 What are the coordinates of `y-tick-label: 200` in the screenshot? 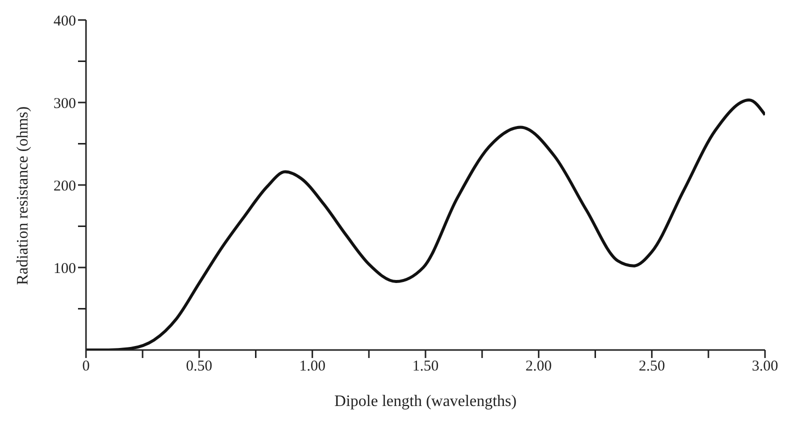 It's located at (65, 186).